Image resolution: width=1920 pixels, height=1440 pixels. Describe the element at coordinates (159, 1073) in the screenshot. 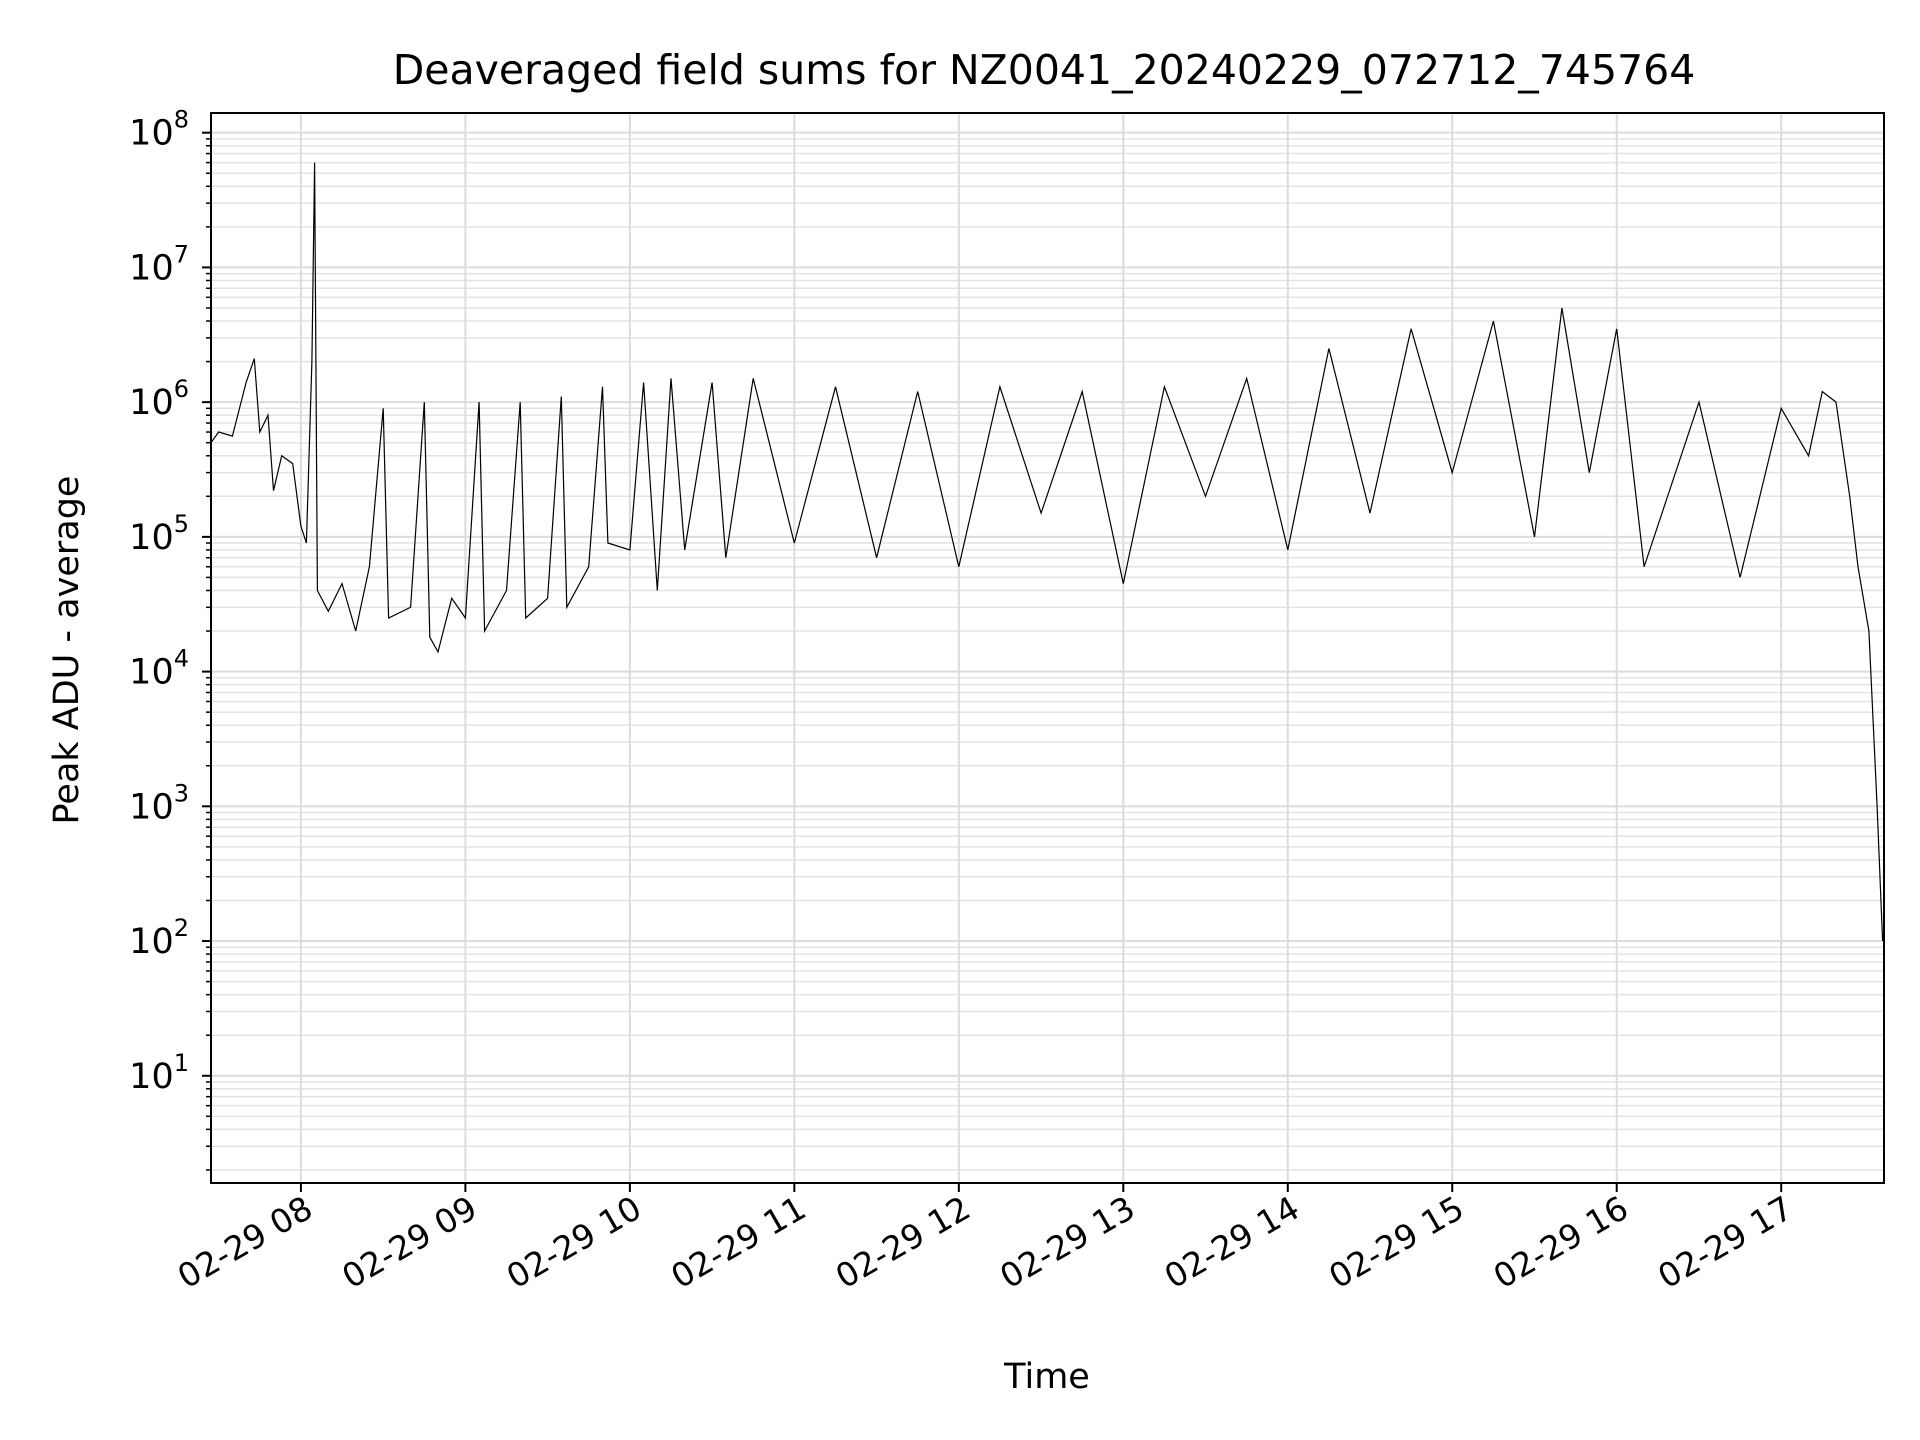

I see `y-tick-label: 10¹` at that location.